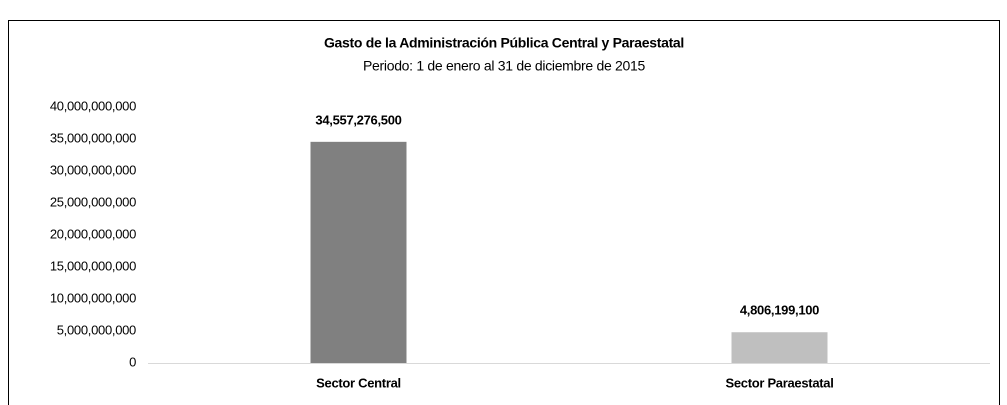 This screenshot has height=405, width=1007. What do you see at coordinates (93, 137) in the screenshot?
I see `y-tick-label: 35,000,000,000` at bounding box center [93, 137].